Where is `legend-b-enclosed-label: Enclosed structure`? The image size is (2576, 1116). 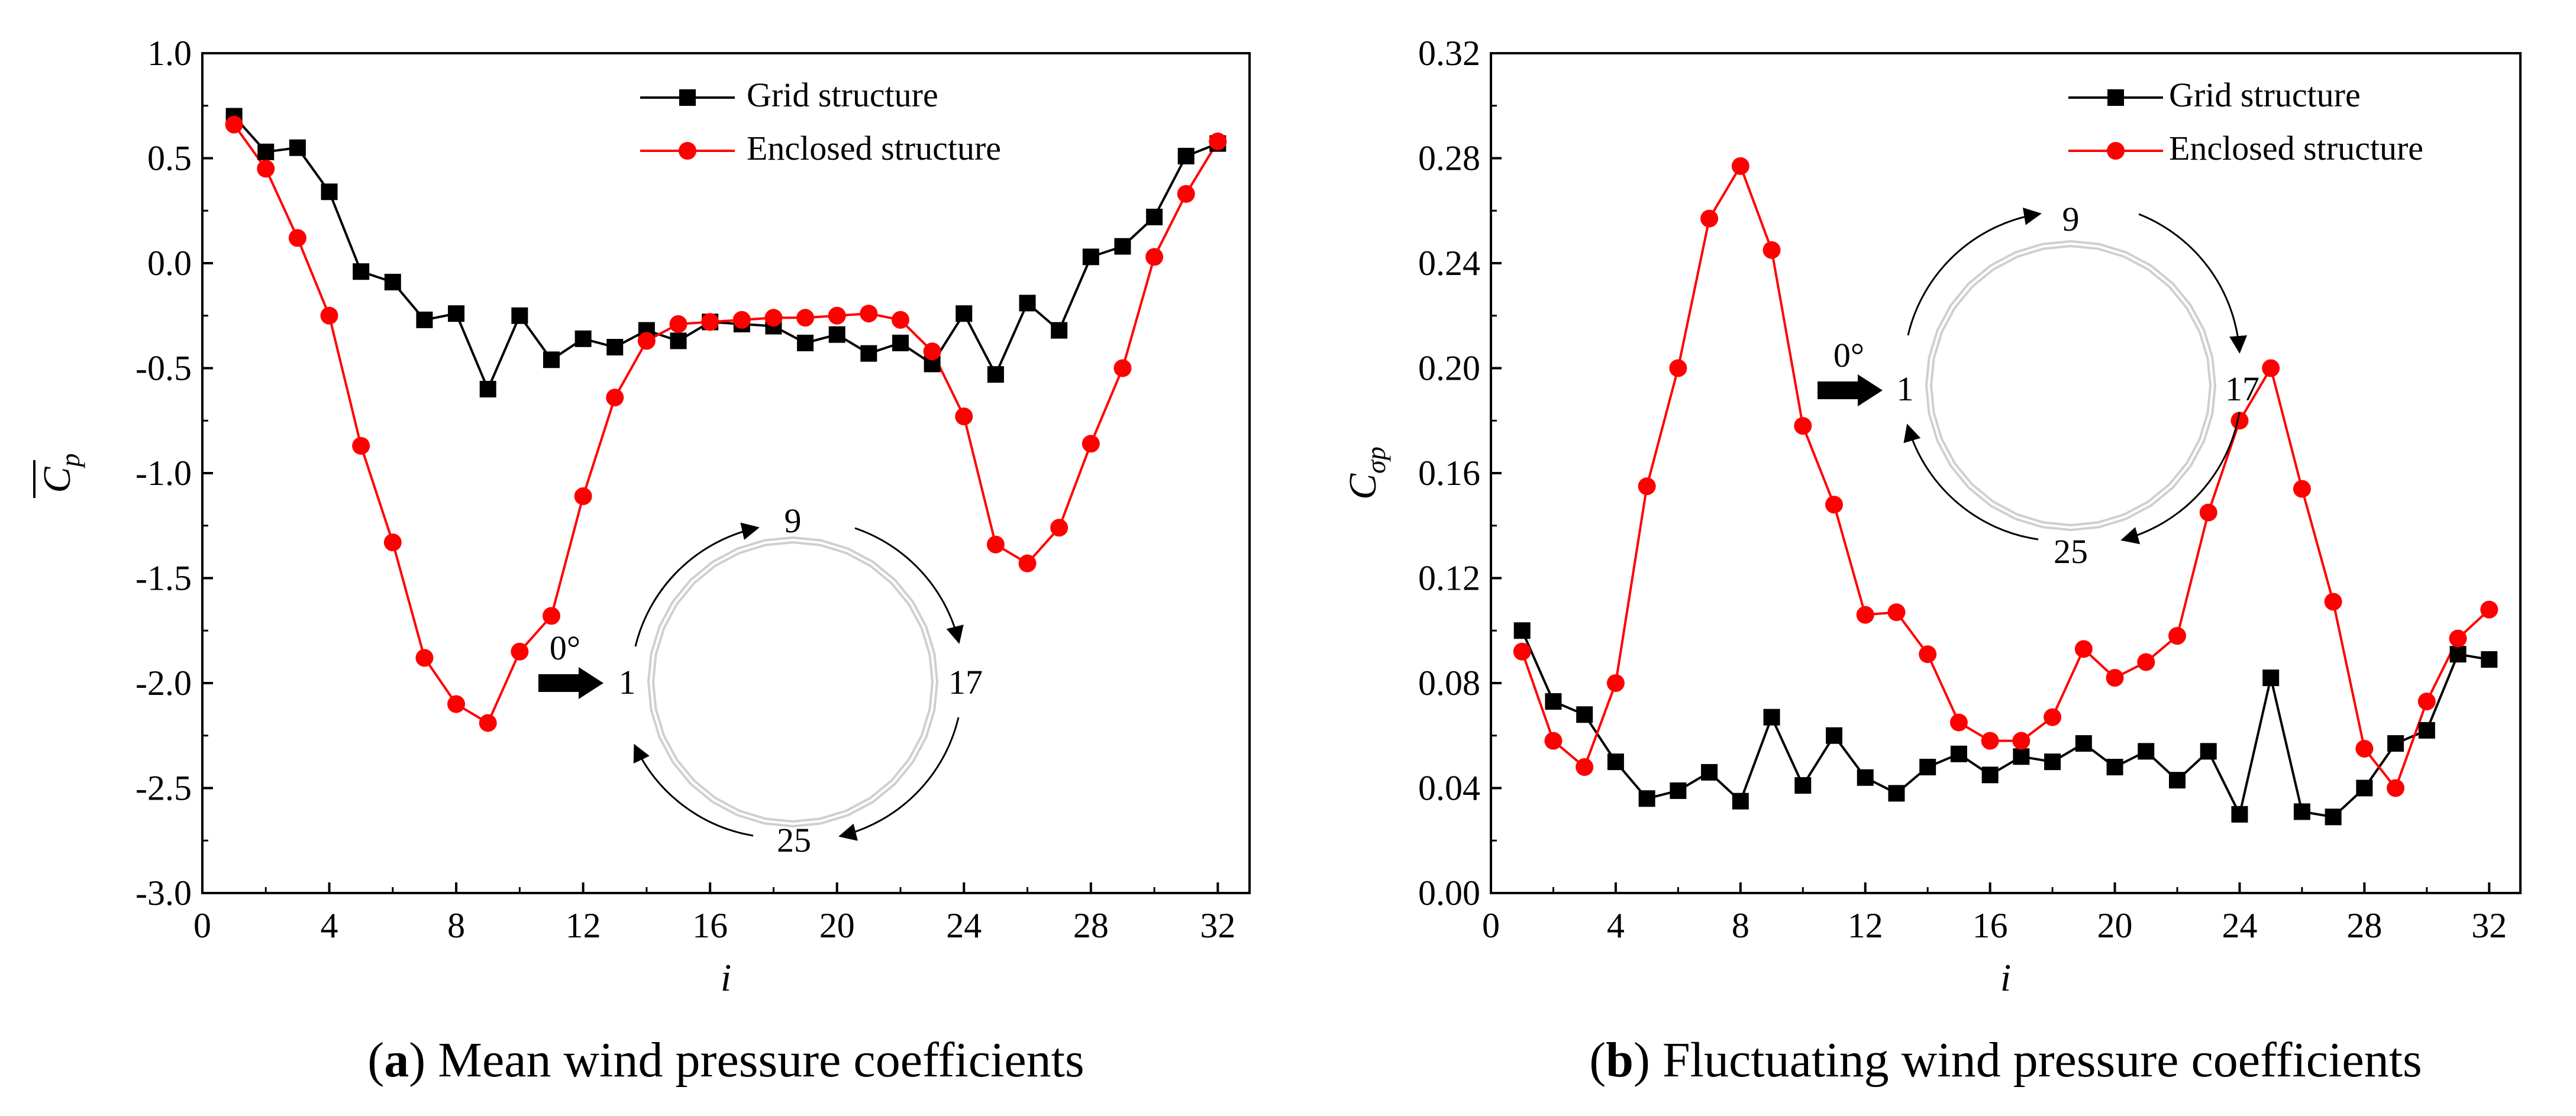 legend-b-enclosed-label: Enclosed structure is located at coordinates (2296, 148).